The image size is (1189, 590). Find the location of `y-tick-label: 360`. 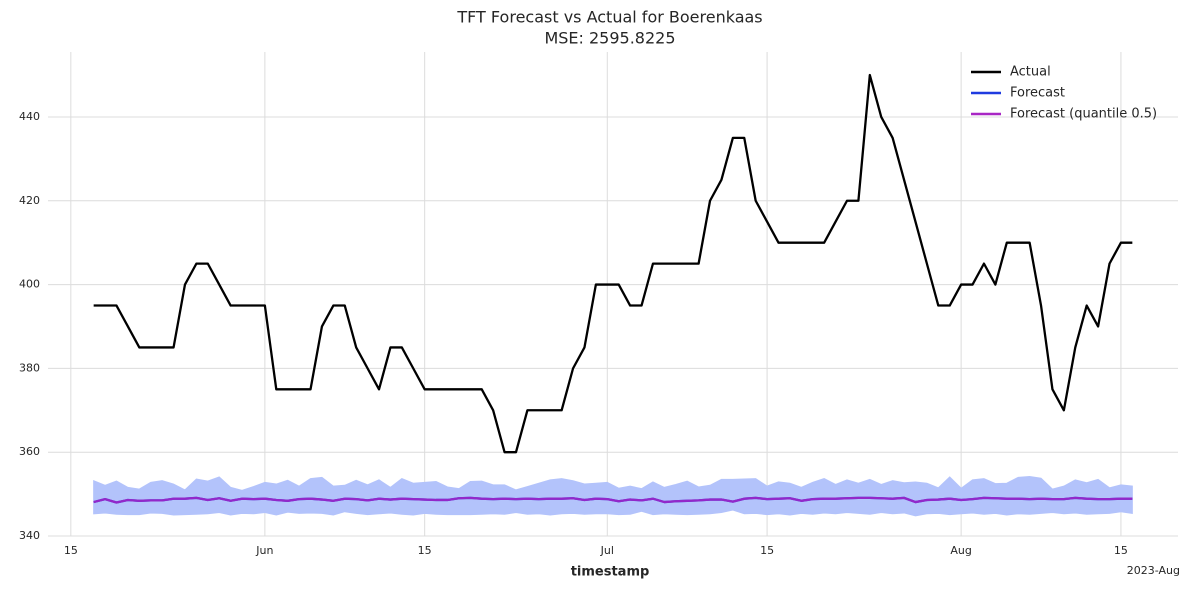

y-tick-label: 360 is located at coordinates (29, 451).